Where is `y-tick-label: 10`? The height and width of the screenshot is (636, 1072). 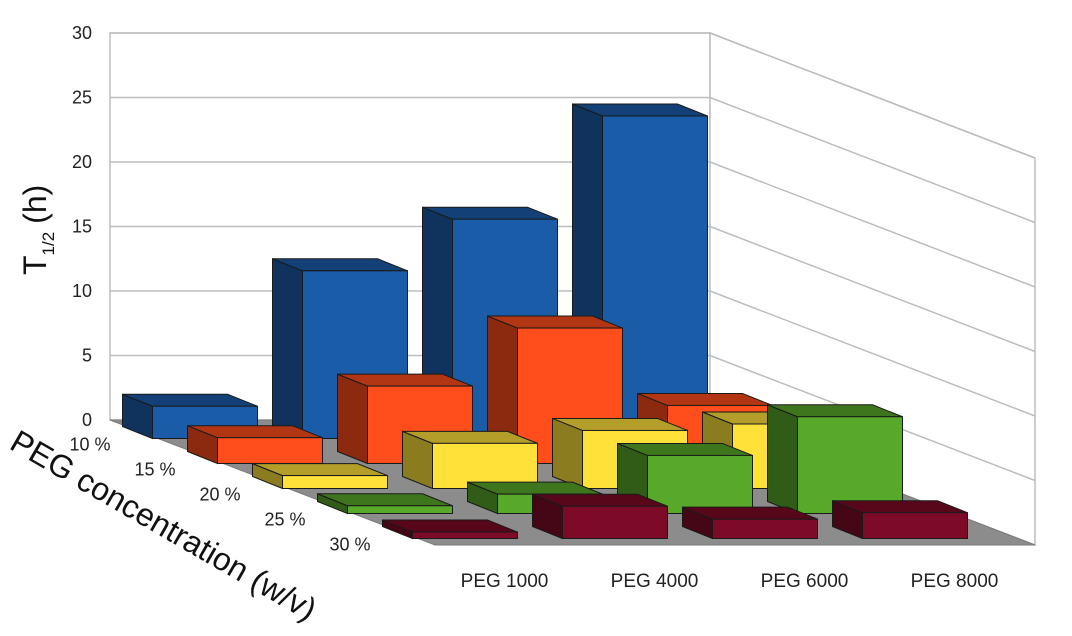 y-tick-label: 10 is located at coordinates (82, 291).